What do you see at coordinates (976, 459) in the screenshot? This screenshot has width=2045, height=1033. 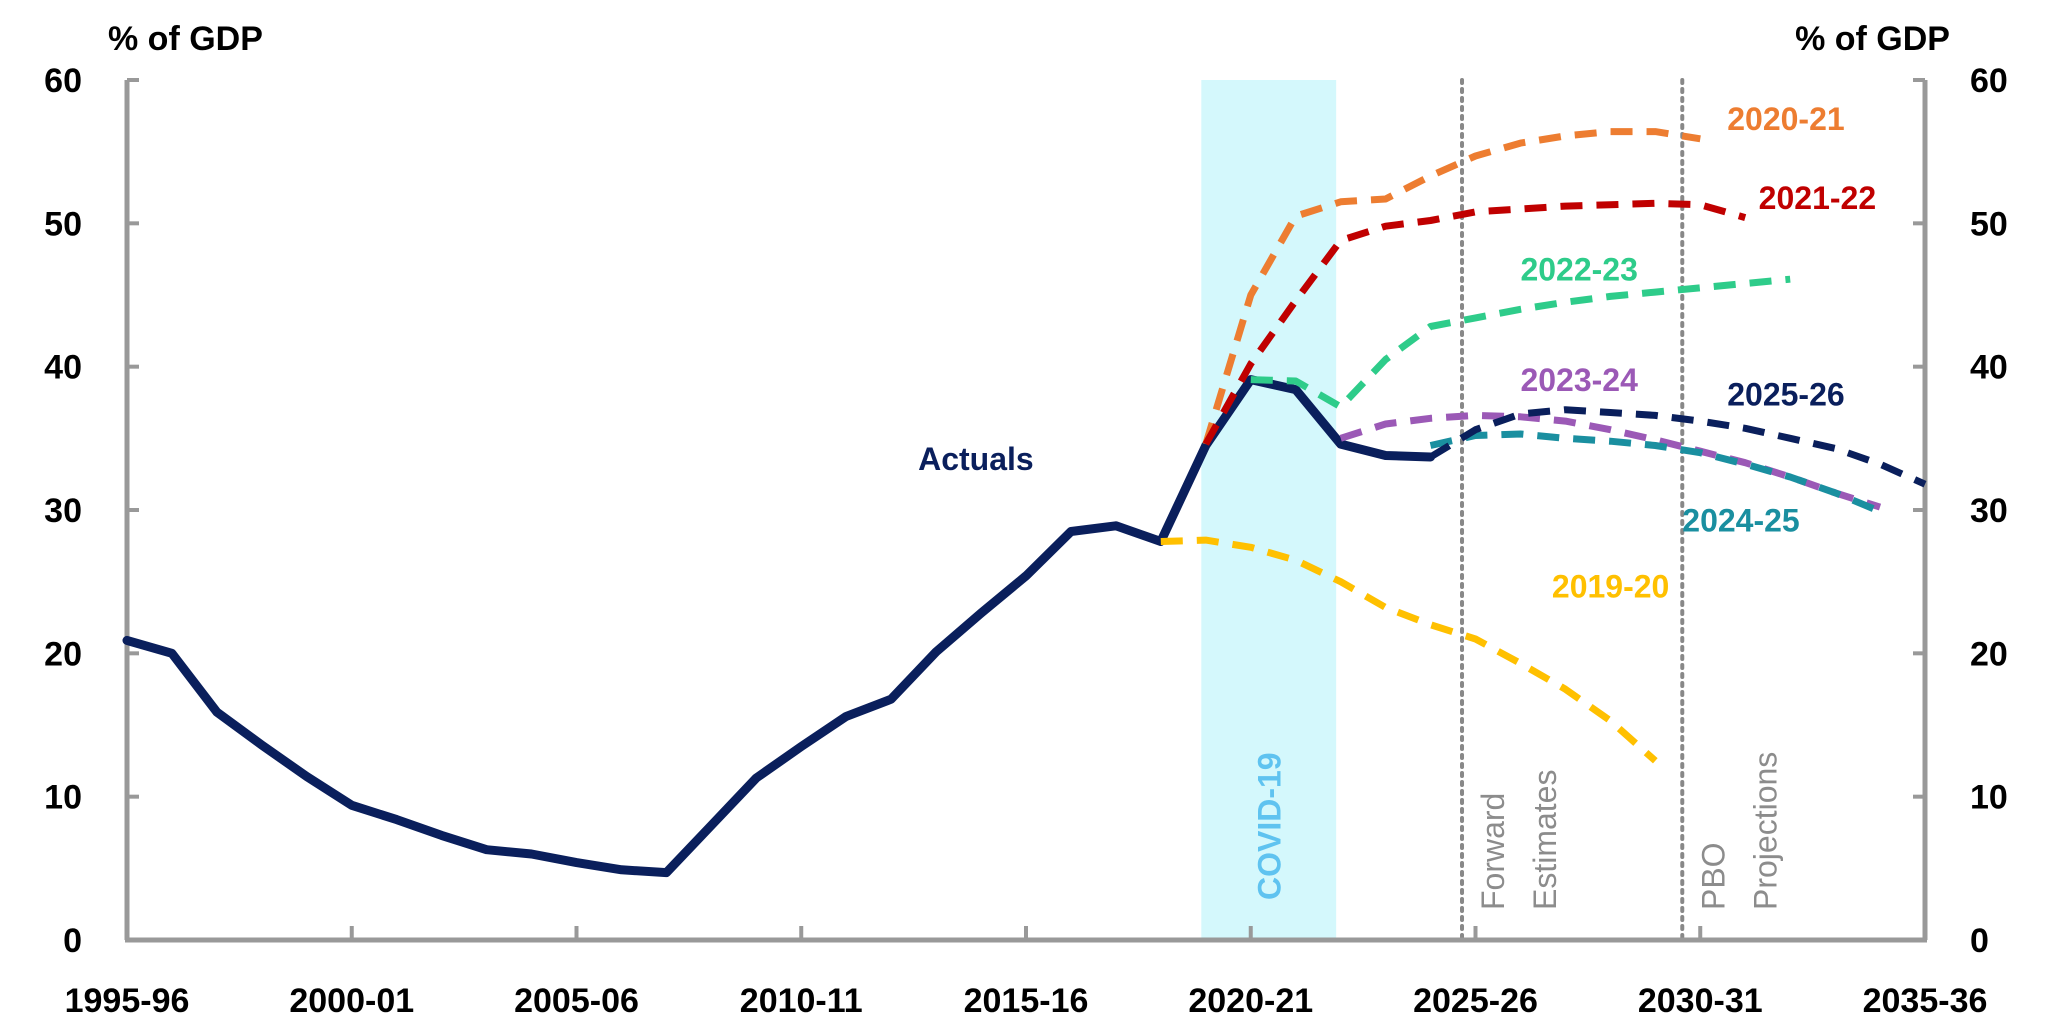 I see `series-label-actuals: Actuals` at bounding box center [976, 459].